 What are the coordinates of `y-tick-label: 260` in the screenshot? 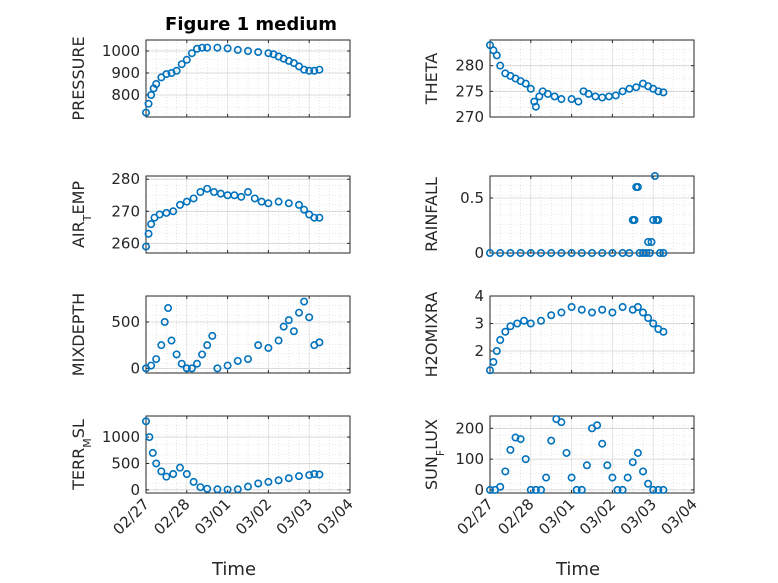 It's located at (125, 243).